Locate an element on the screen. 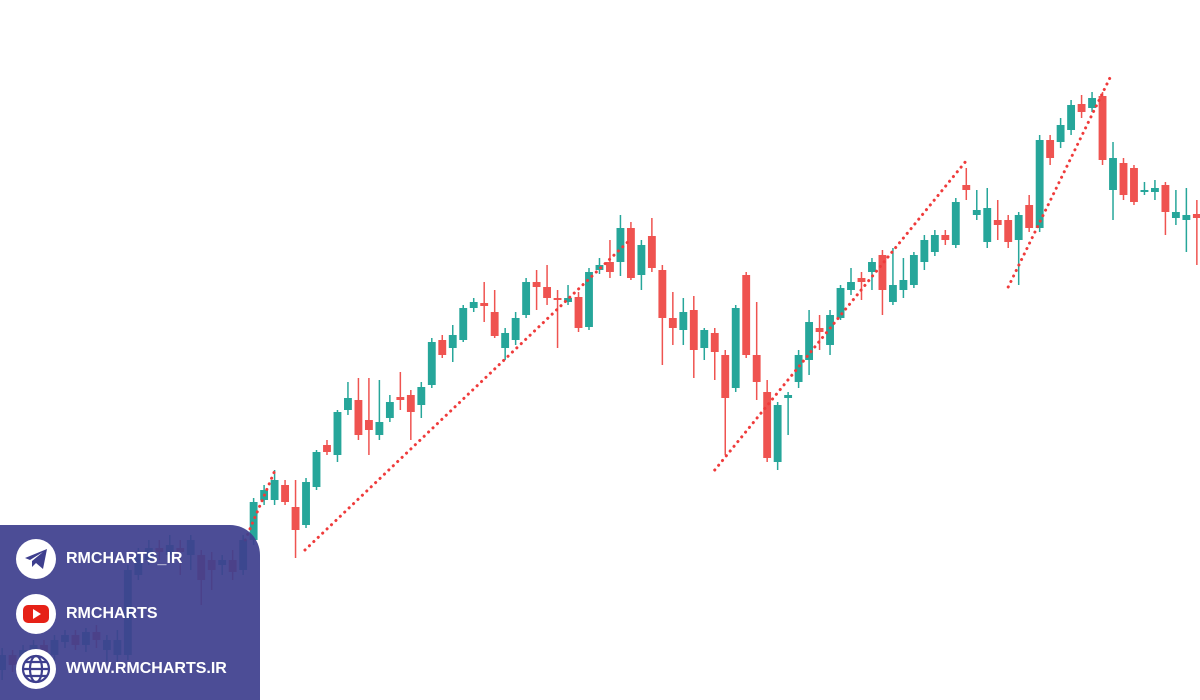 This screenshot has height=700, width=1200. social-label: RMCHARTS_IR is located at coordinates (124, 558).